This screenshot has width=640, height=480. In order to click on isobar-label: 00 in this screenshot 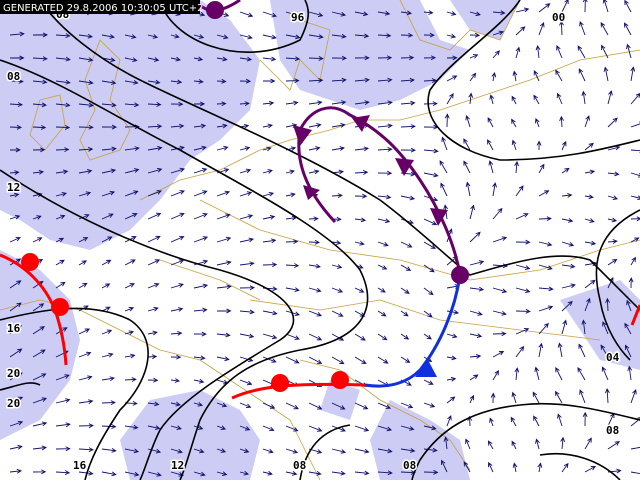, I will do `click(558, 17)`.